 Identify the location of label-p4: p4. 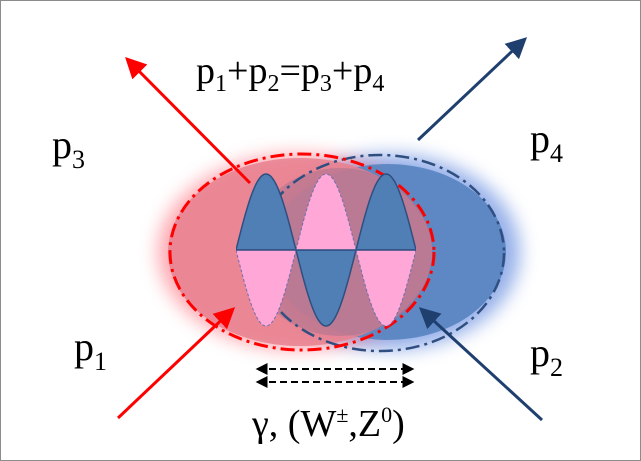
(546, 142).